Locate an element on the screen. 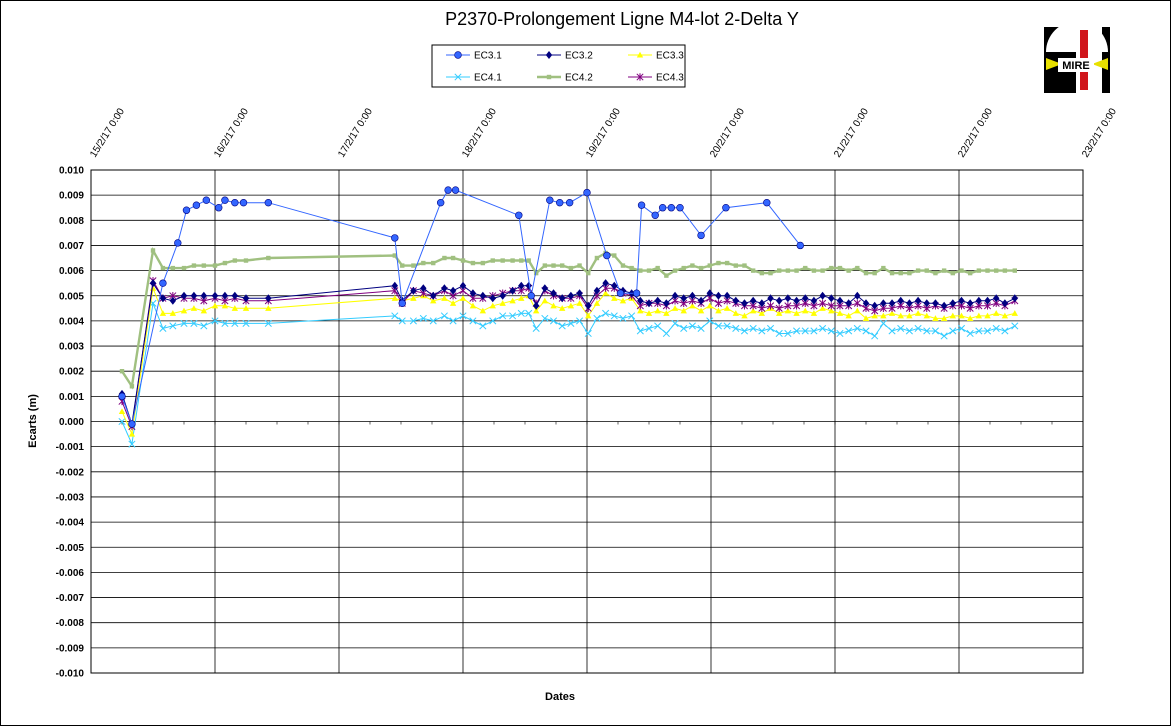  y-tick-label: 0.004 is located at coordinates (71, 321).